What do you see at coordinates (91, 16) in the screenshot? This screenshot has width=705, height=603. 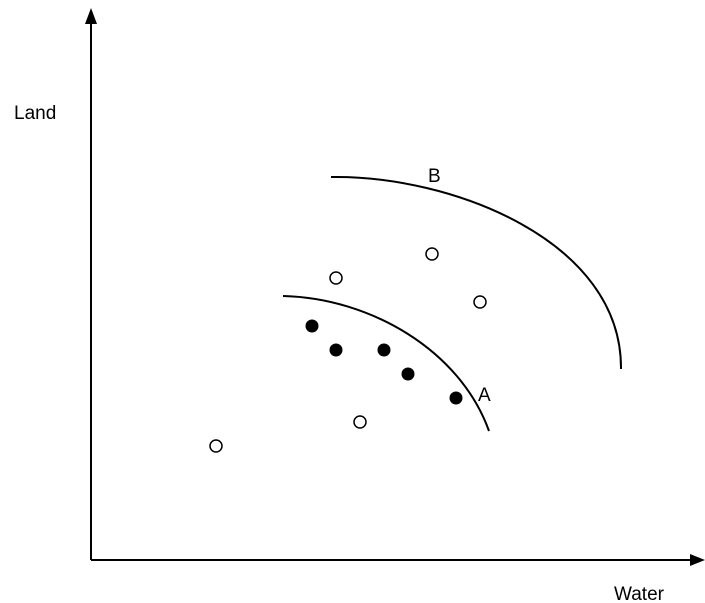 I see `y-axis-arrowhead` at bounding box center [91, 16].